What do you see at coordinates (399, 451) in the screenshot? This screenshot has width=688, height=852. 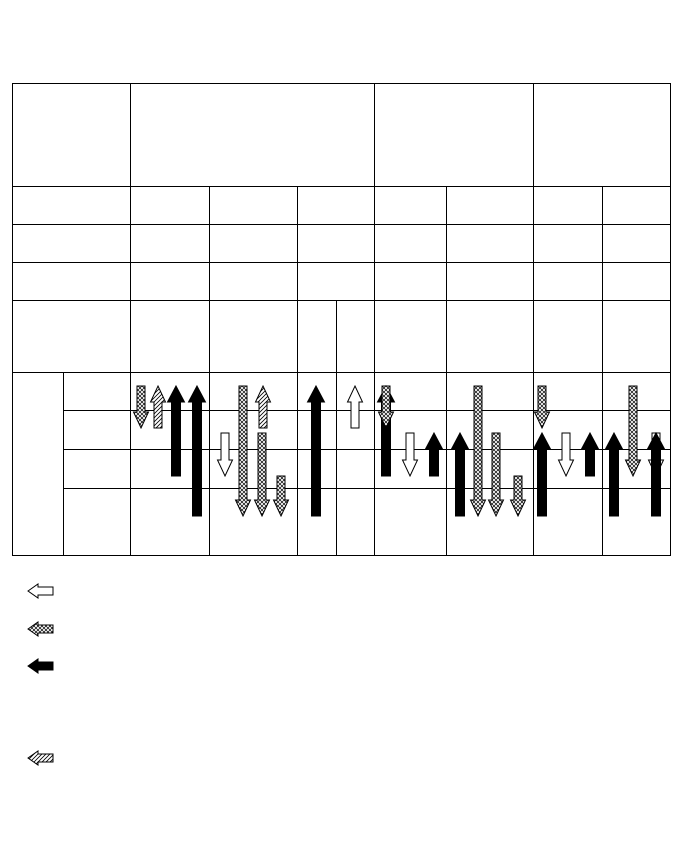 I see `arrows-layer` at bounding box center [399, 451].